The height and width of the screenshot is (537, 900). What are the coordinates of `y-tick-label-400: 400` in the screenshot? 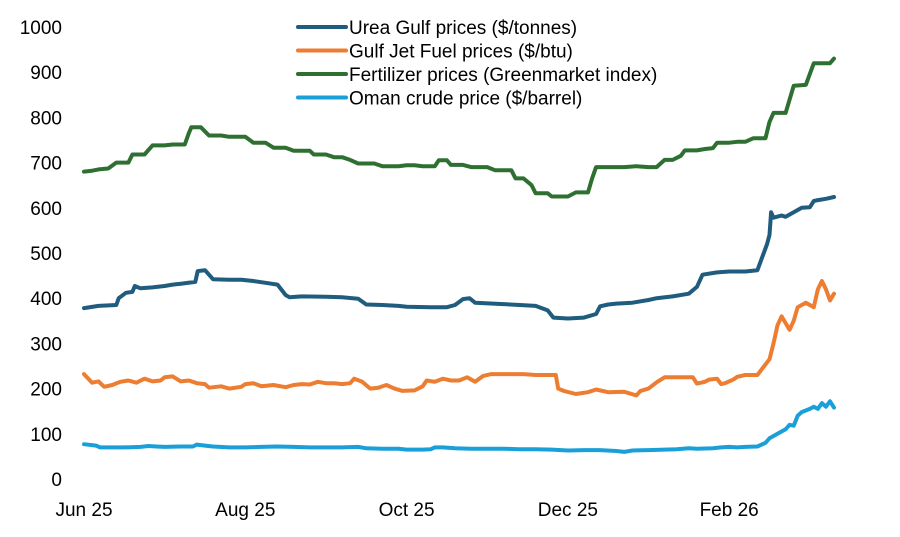 It's located at (46, 299).